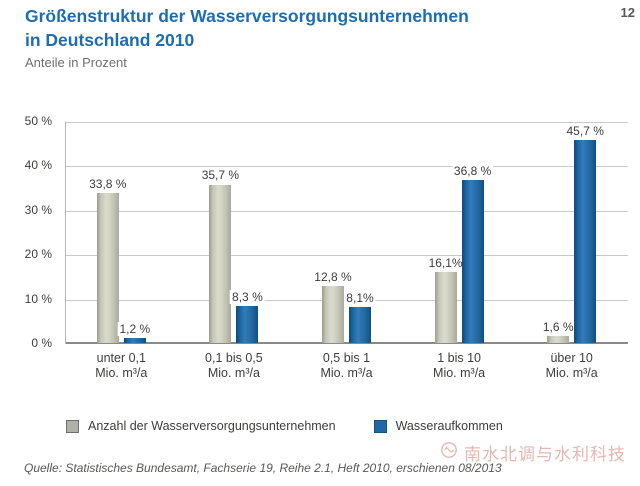 This screenshot has height=486, width=640. I want to click on y-axis-tick-label: 20 %, so click(38, 254).